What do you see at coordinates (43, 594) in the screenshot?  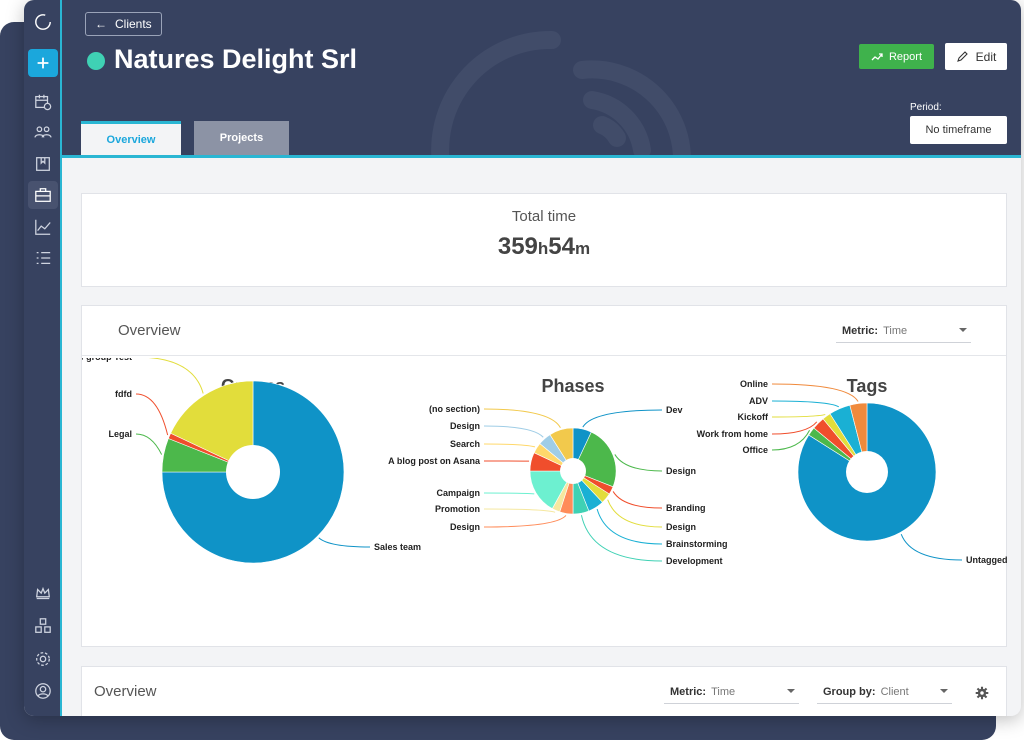 I see `crown-icon` at bounding box center [43, 594].